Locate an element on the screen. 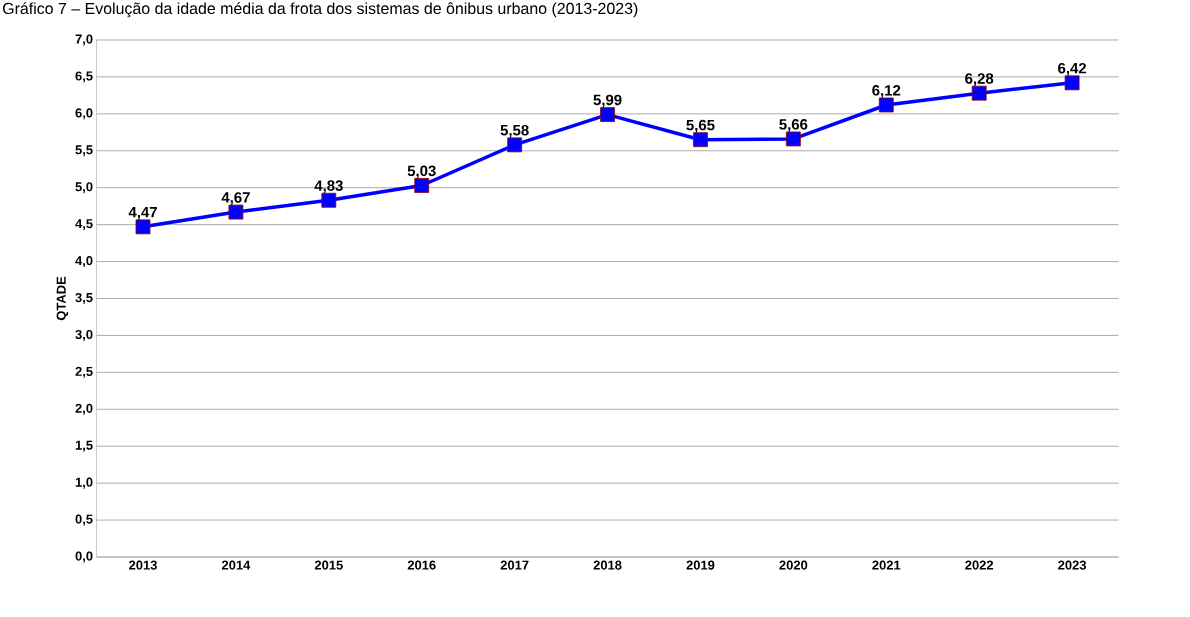  x-tick-label: 2022 is located at coordinates (979, 565).